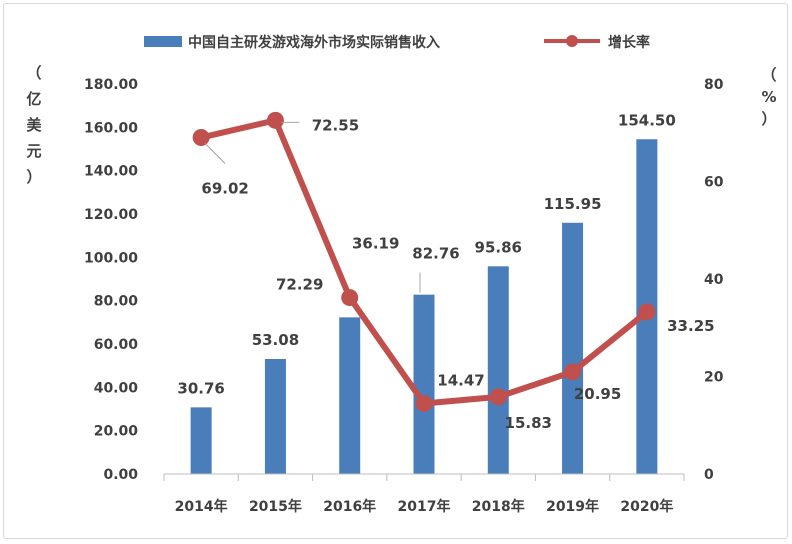 The image size is (792, 544). What do you see at coordinates (111, 128) in the screenshot?
I see `y-left-tick-label: 160.00` at bounding box center [111, 128].